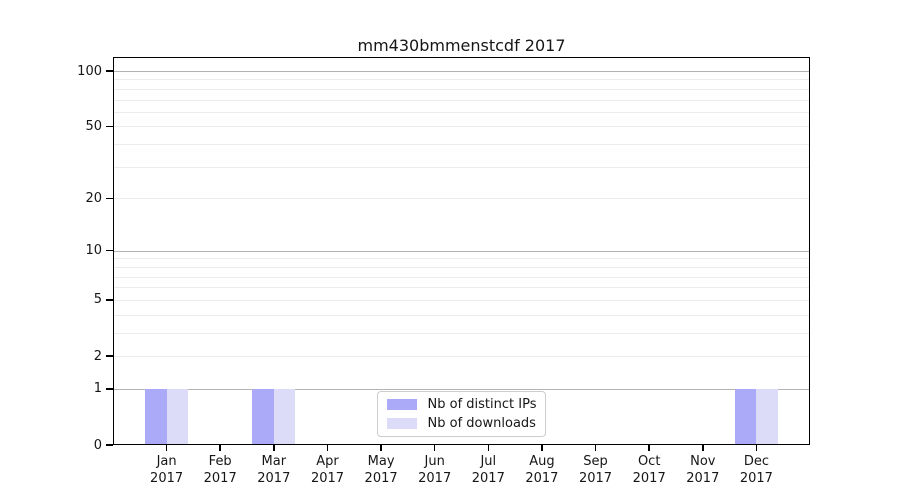 The width and height of the screenshot is (900, 500). I want to click on y-tick-label: 2, so click(97, 356).